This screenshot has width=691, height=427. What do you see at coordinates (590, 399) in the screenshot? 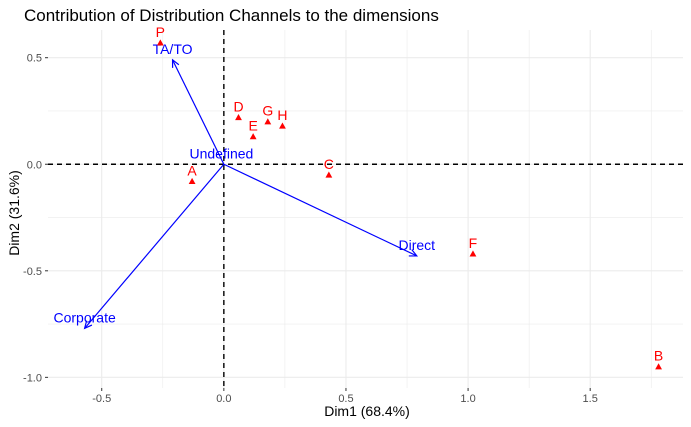
I see `x-tick-label: 1.5` at bounding box center [590, 399].